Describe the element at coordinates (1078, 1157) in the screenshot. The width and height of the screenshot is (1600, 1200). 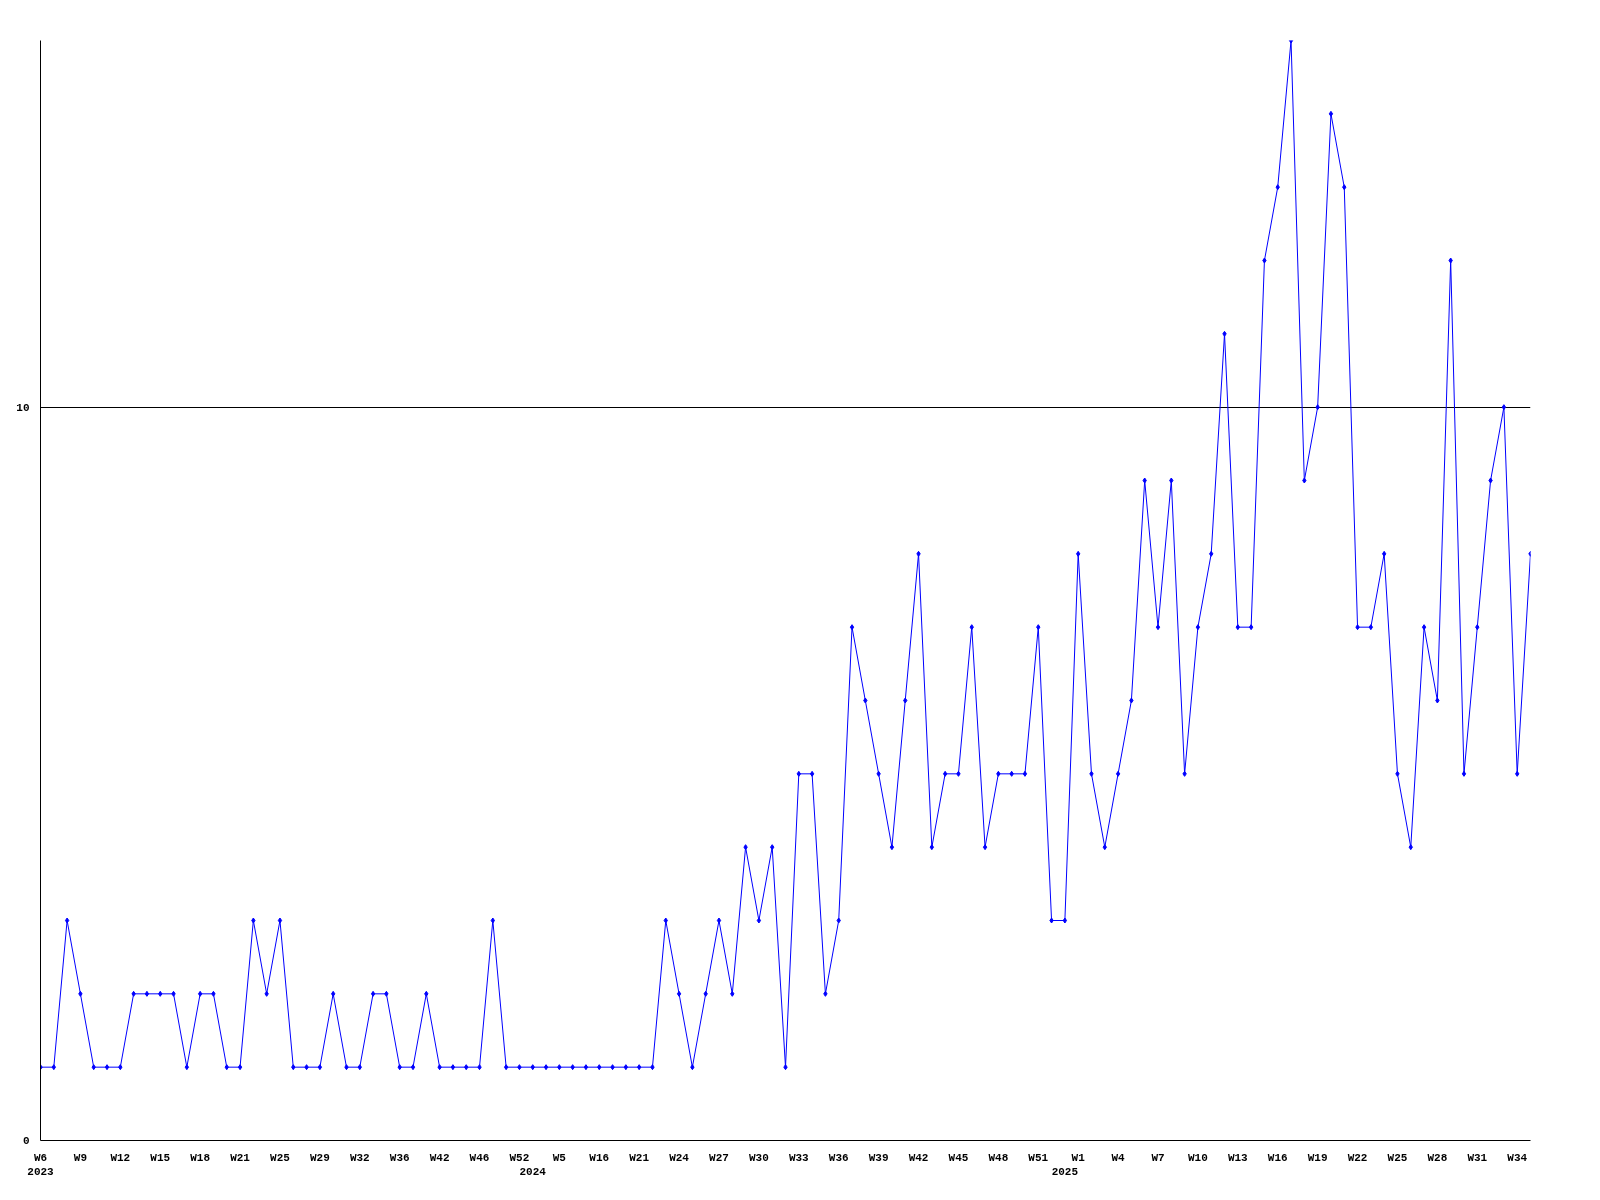
I see `x-tick-label: W1` at that location.